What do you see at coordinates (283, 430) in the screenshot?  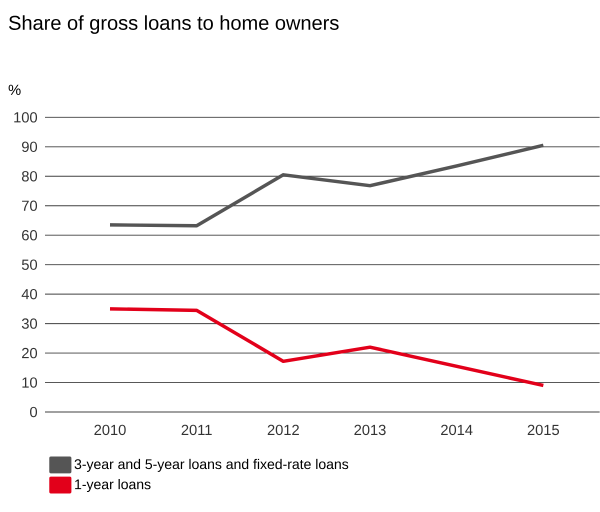 I see `x-tick-label: 2012` at bounding box center [283, 430].